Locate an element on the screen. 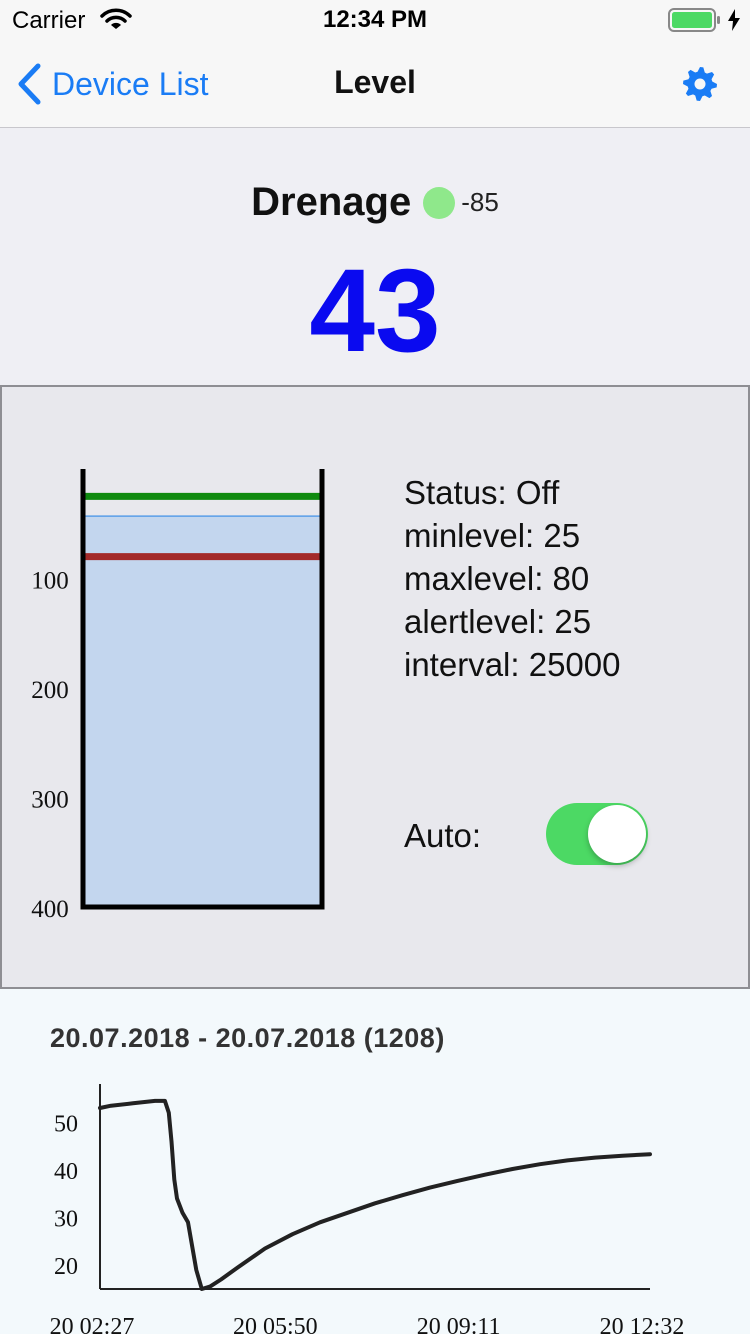 The width and height of the screenshot is (750, 1334). history-range-label: 20.07.2018 - 20.07.2018 (1208) is located at coordinates (247, 1038).